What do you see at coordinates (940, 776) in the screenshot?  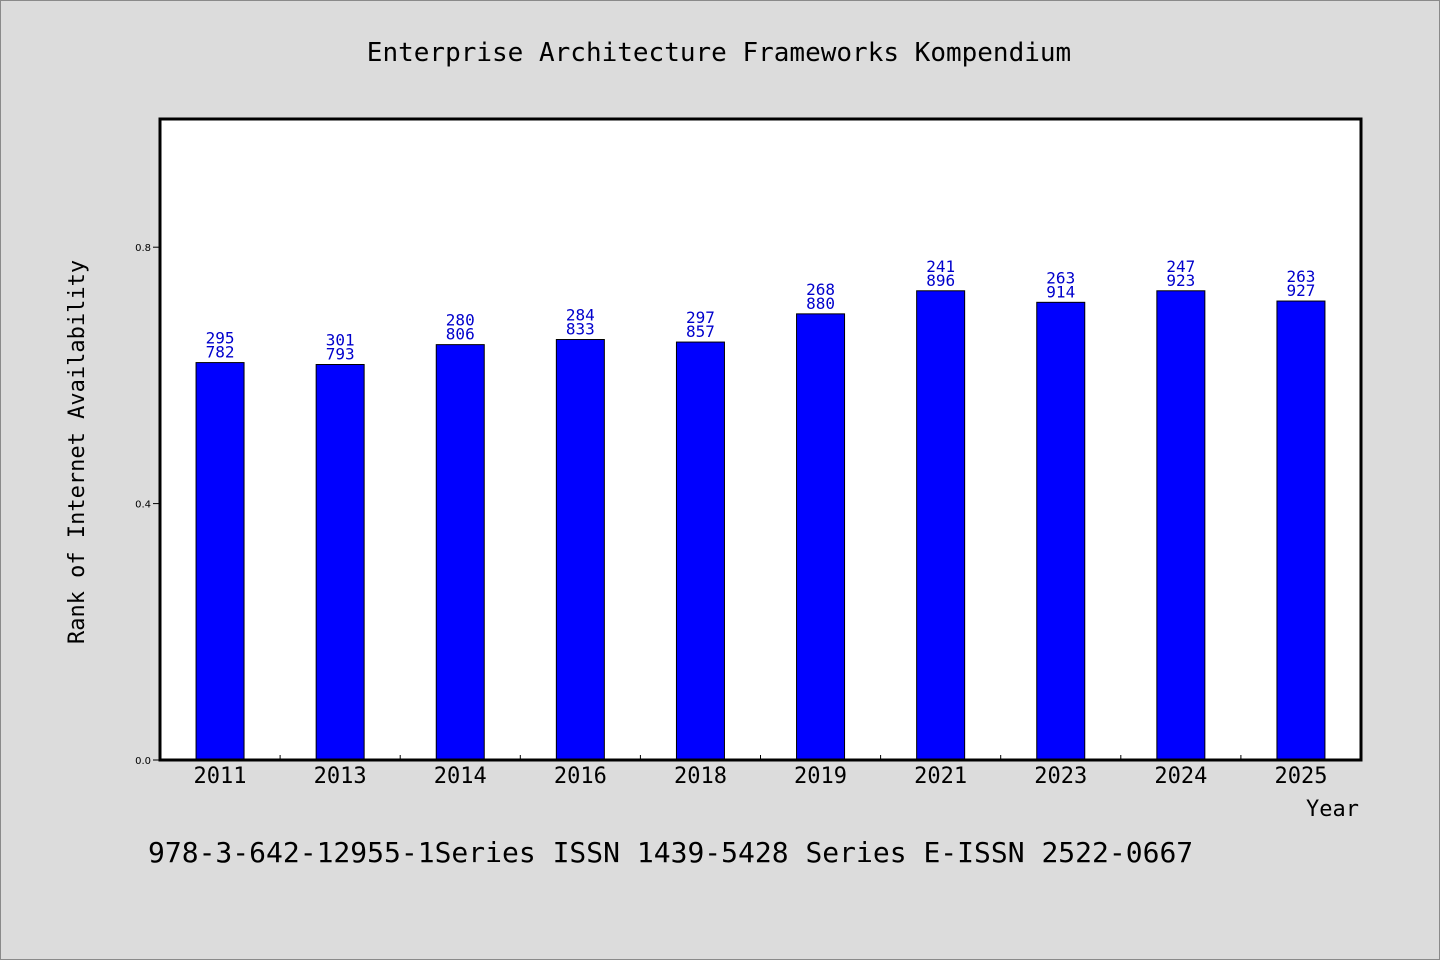 I see `x-tick-label: 2021` at bounding box center [940, 776].